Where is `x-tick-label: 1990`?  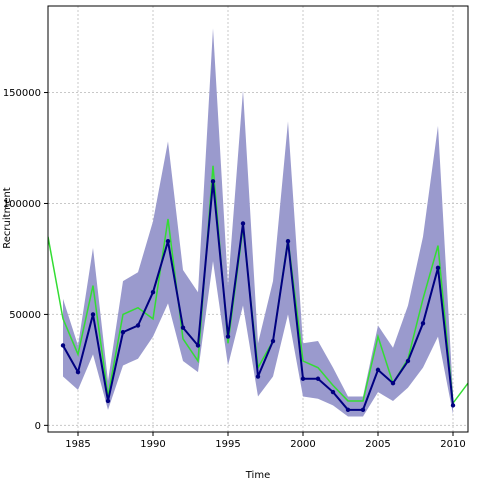 x-tick-label: 1990 is located at coordinates (152, 444).